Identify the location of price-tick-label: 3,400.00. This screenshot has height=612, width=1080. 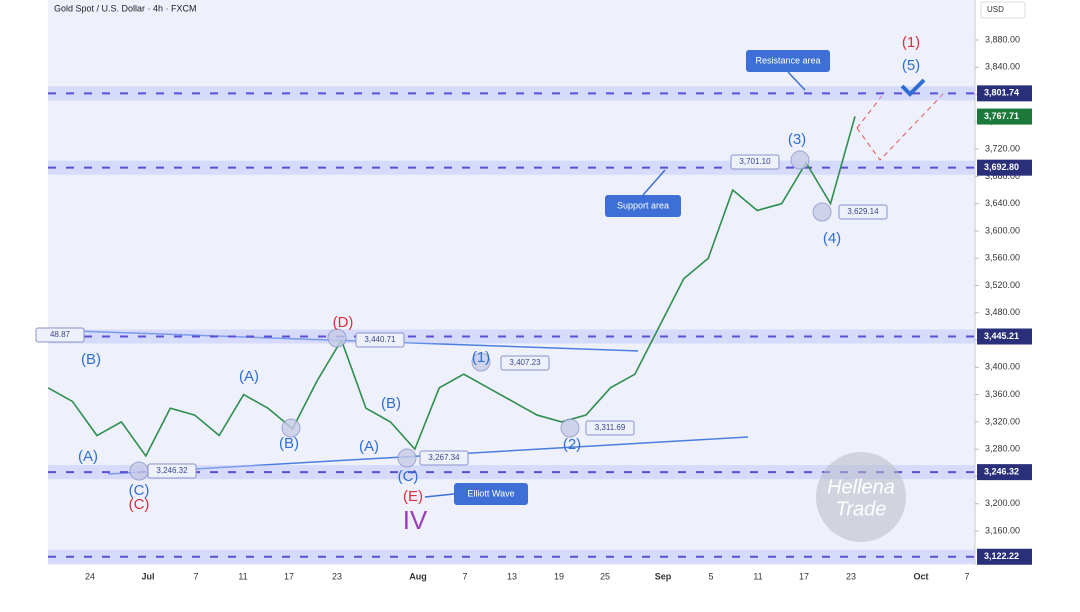
(1002, 367).